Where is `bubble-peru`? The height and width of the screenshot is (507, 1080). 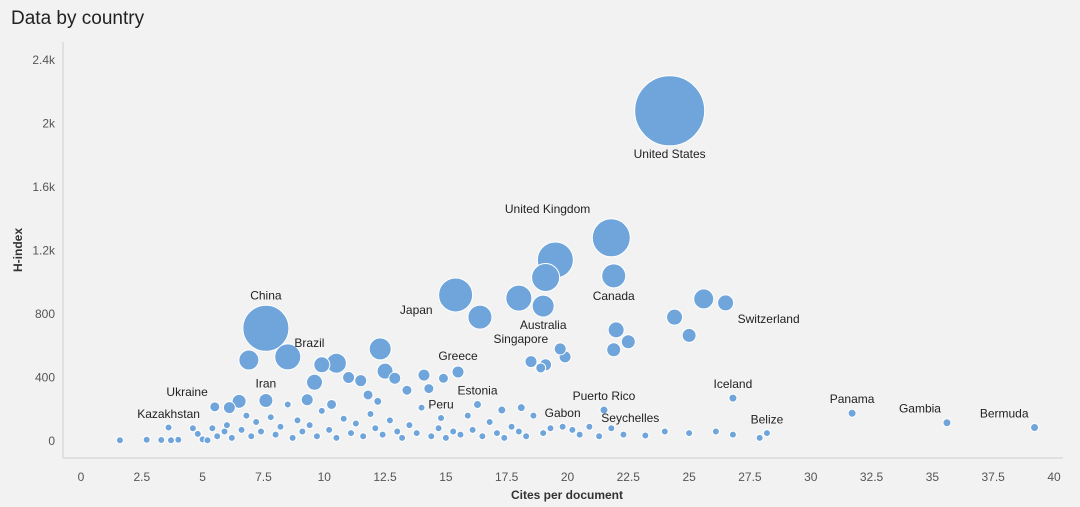
bubble-peru is located at coordinates (441, 417).